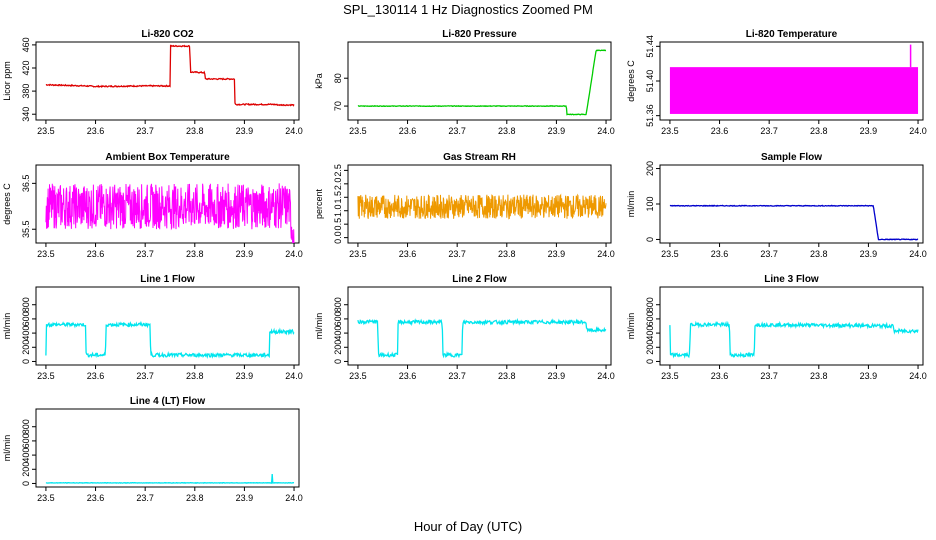 This screenshot has width=936, height=540. Describe the element at coordinates (338, 237) in the screenshot. I see `y-tick-label: 0.0` at that location.